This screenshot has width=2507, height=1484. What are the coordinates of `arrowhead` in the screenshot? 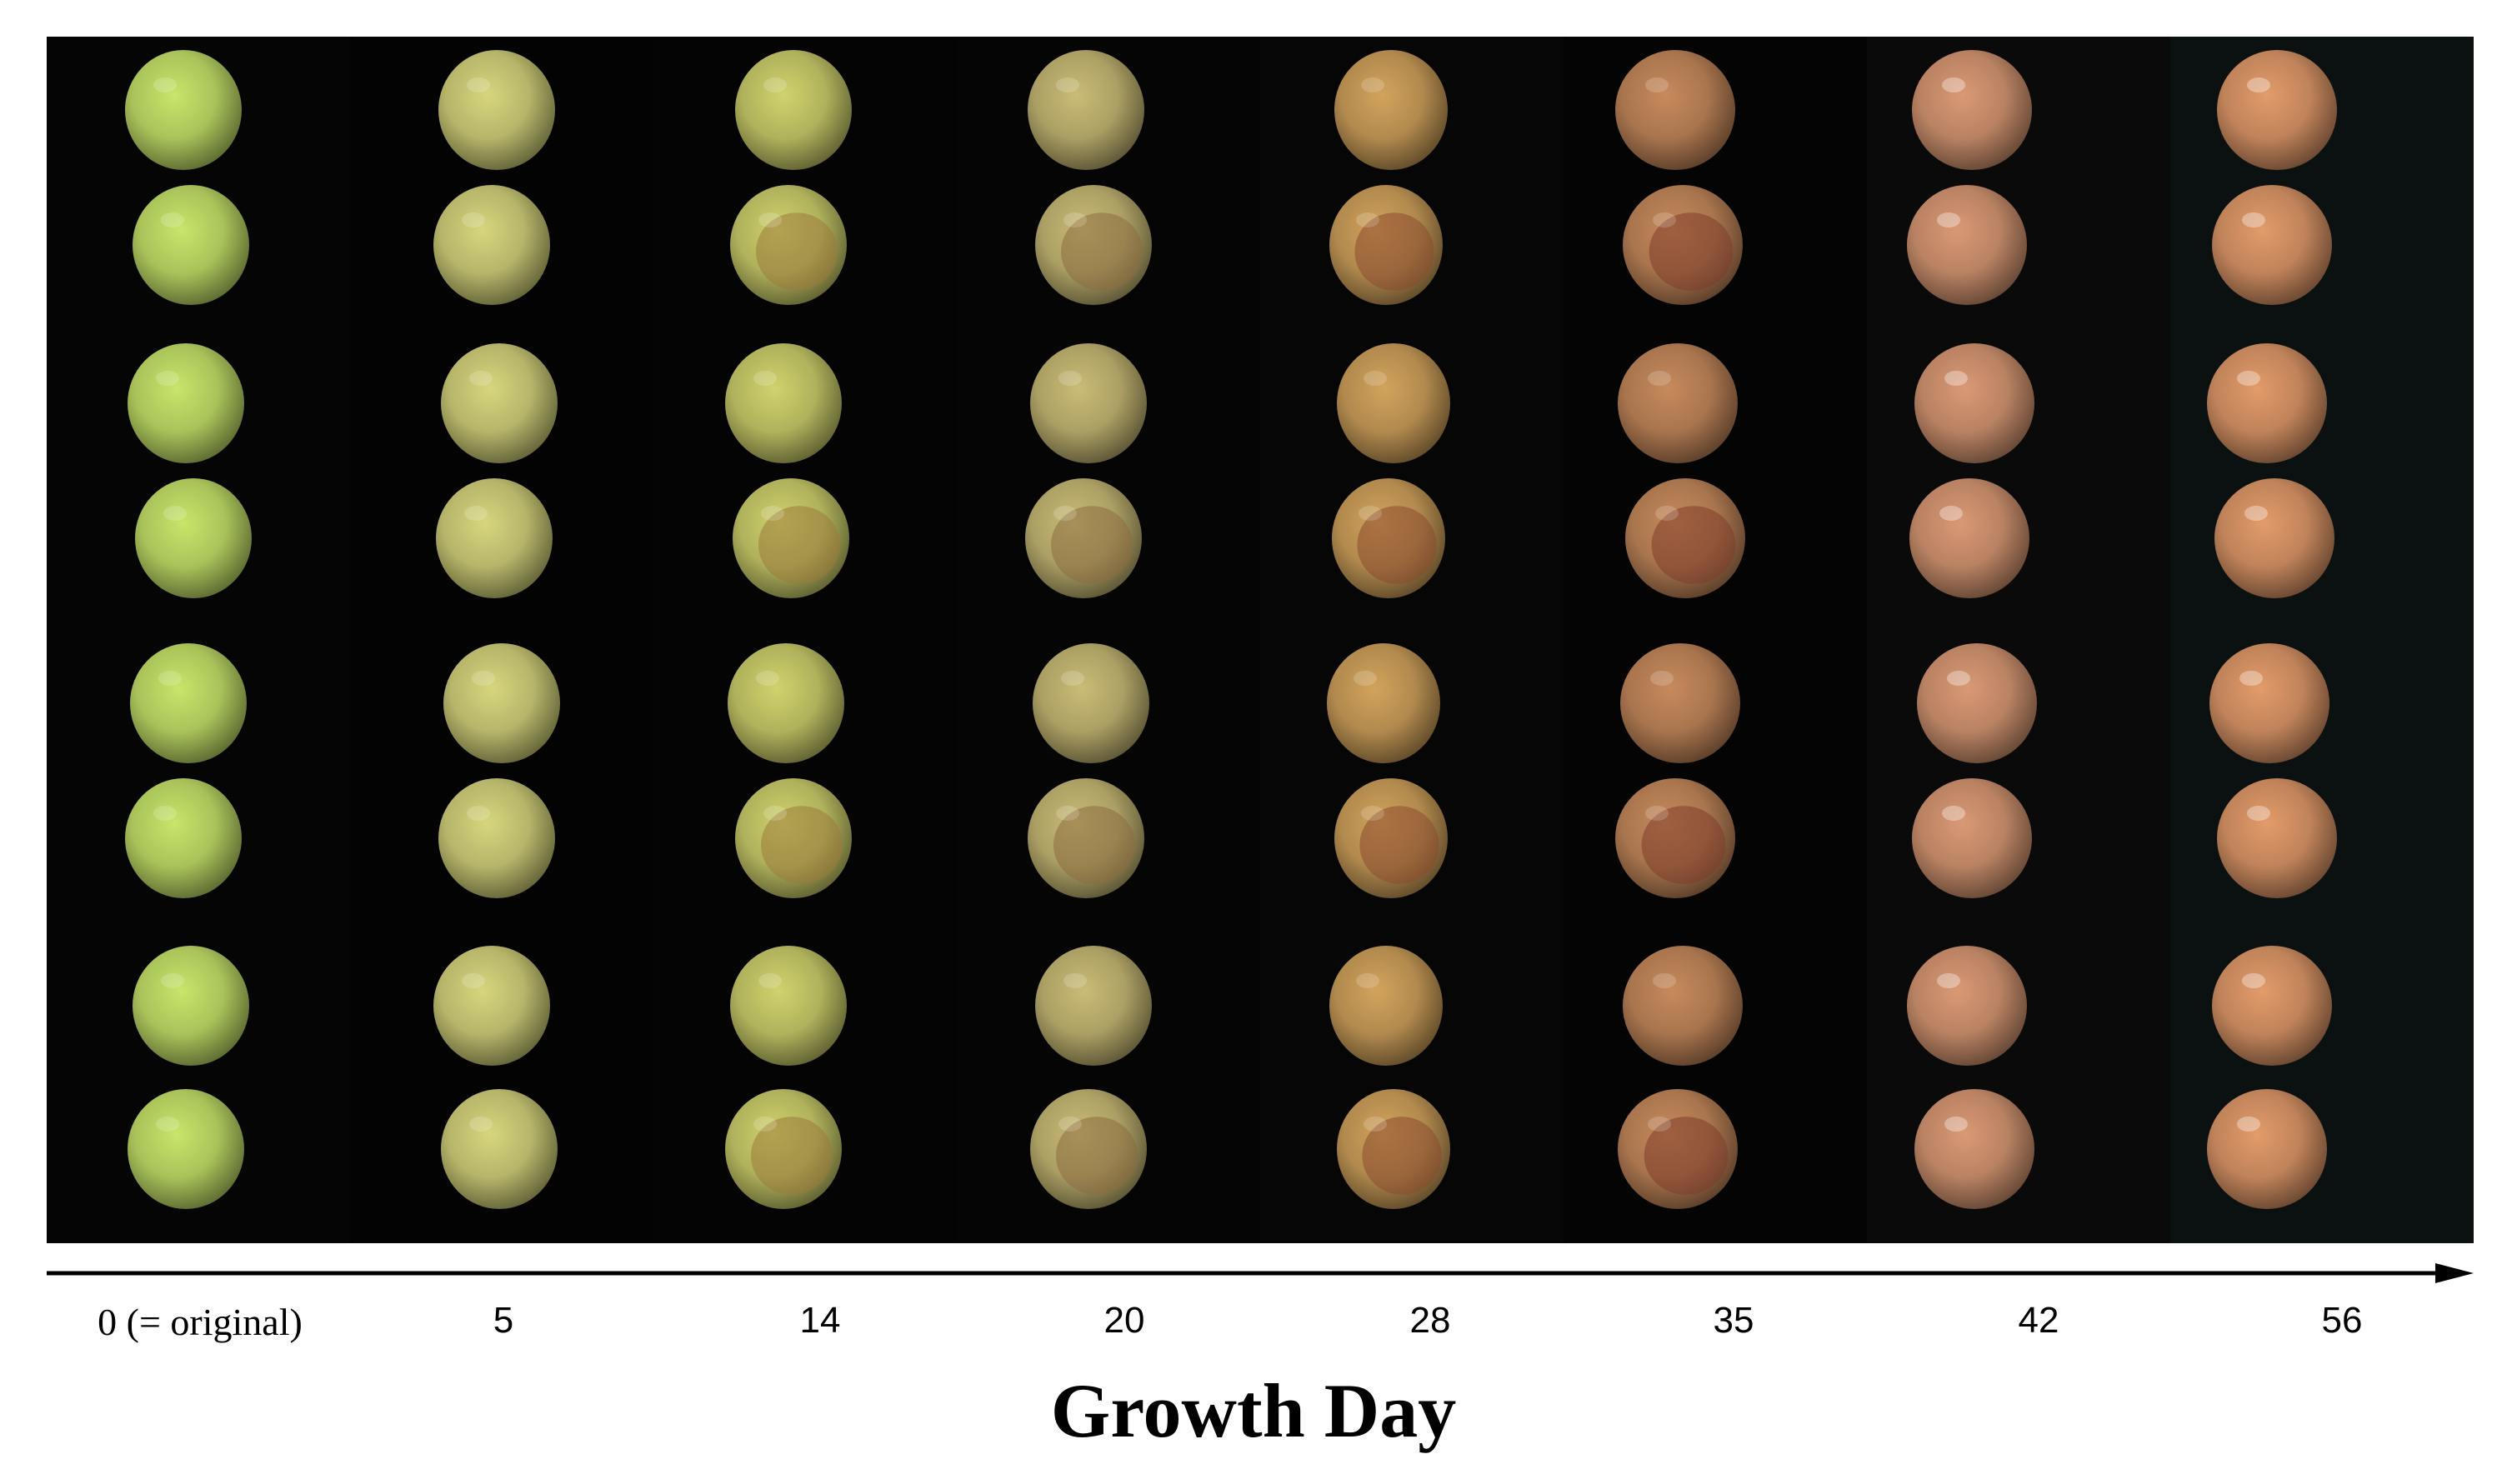 It's located at (2455, 1273).